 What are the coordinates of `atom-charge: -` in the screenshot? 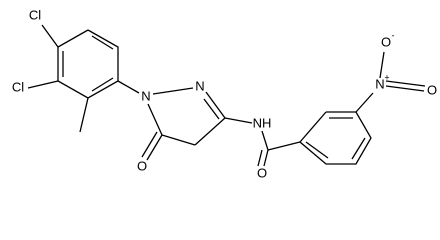 It's located at (393, 35).